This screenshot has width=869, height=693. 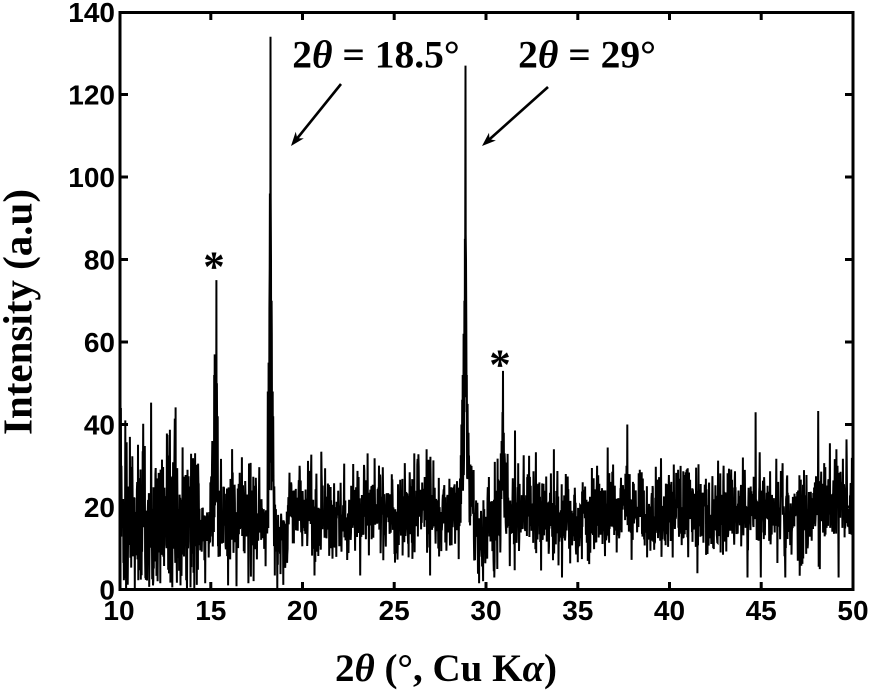 I want to click on svg-text: 35, so click(x=577, y=610).